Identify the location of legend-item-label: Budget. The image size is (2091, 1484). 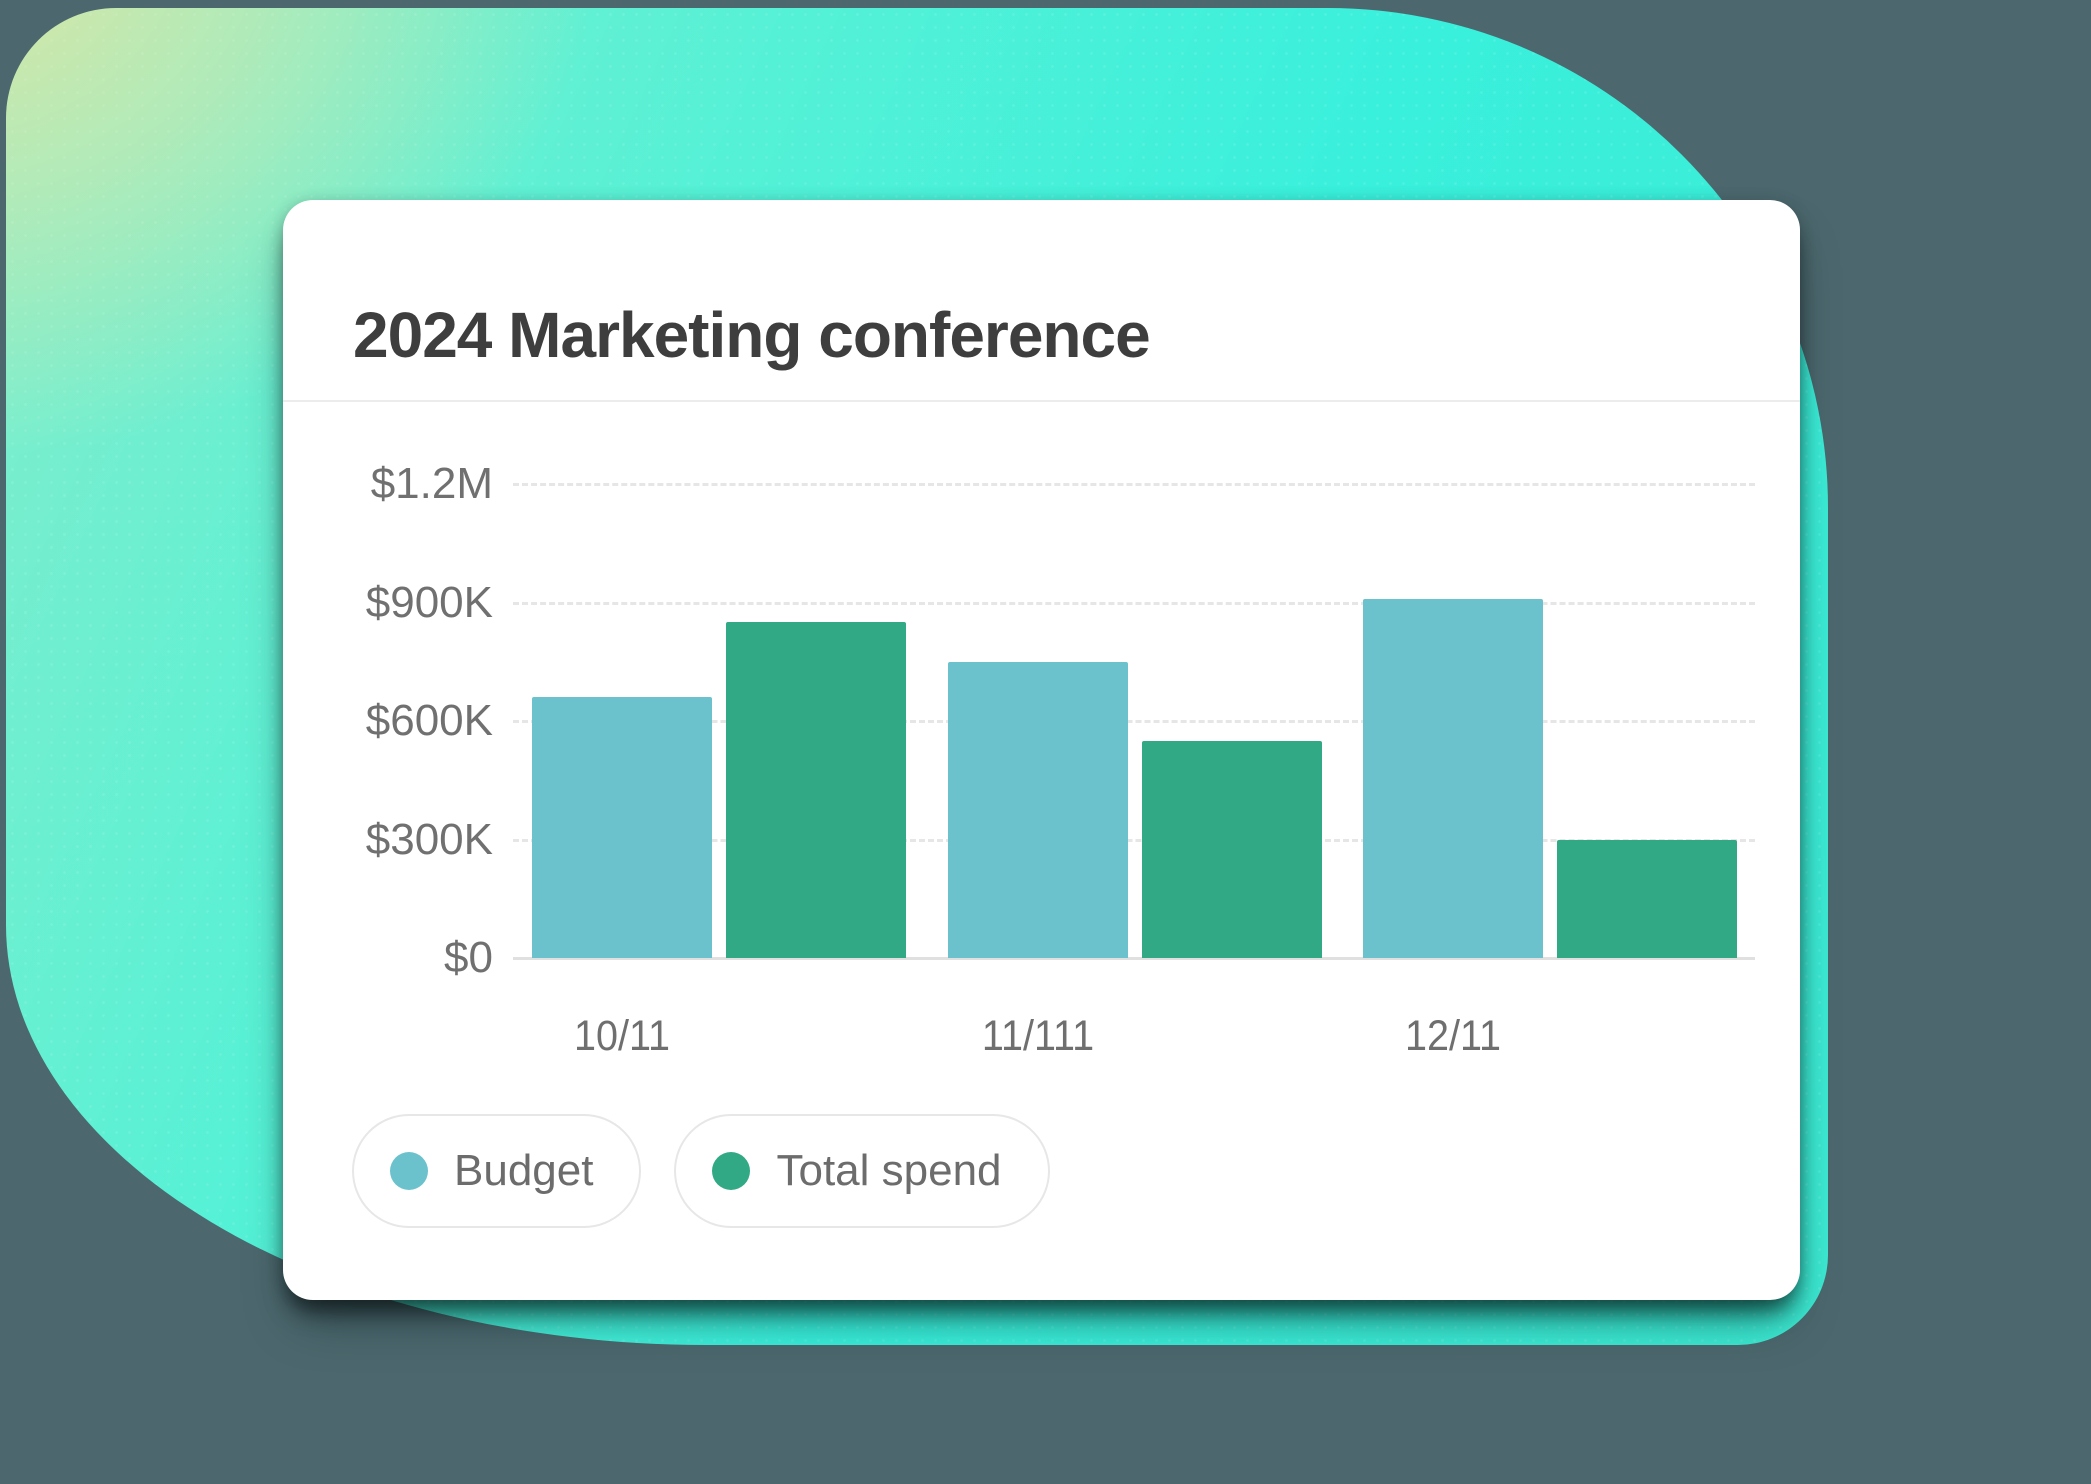
(524, 1170).